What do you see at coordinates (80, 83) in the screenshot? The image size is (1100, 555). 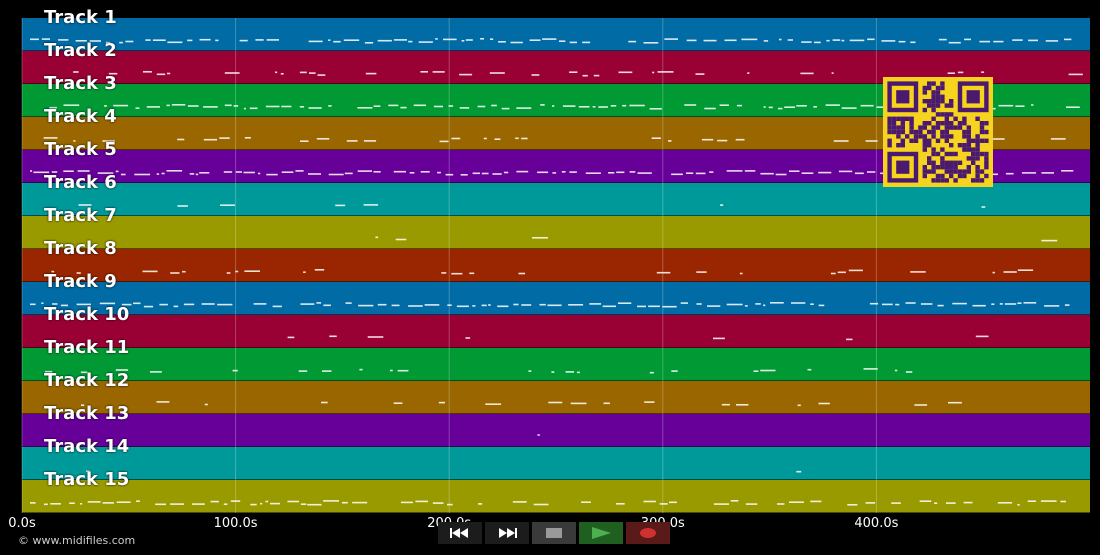 I see `track-label: Track 3` at bounding box center [80, 83].